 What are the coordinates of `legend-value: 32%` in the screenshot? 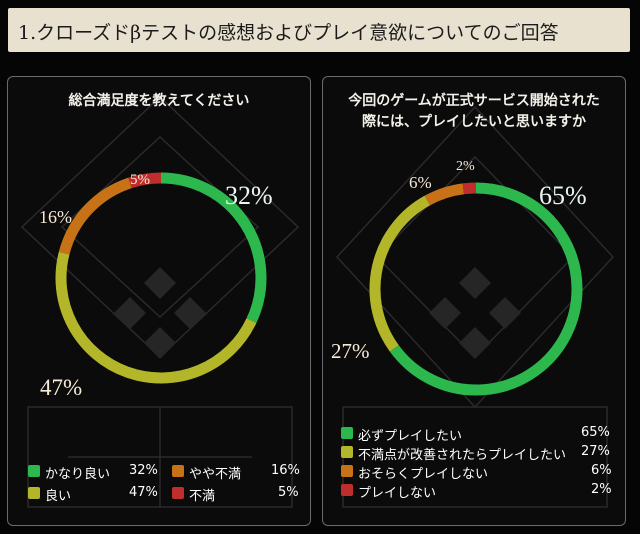 It's located at (143, 470).